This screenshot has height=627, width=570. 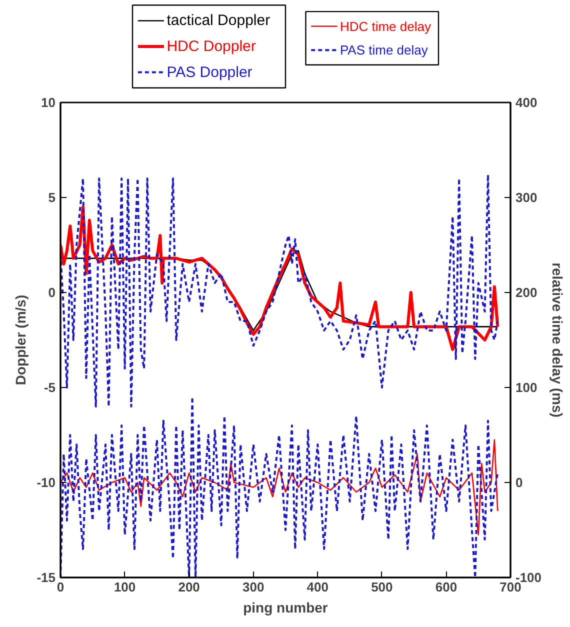 I want to click on y2-tick-label: 200, so click(x=527, y=292).